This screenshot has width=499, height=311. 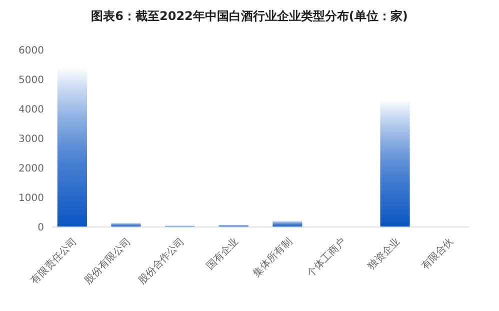 I want to click on y-tick-label: 4000, so click(x=31, y=110).